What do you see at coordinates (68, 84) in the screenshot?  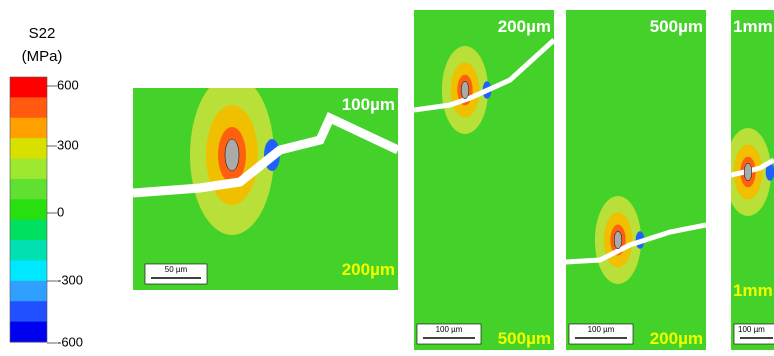 I see `tick-label: 600` at bounding box center [68, 84].